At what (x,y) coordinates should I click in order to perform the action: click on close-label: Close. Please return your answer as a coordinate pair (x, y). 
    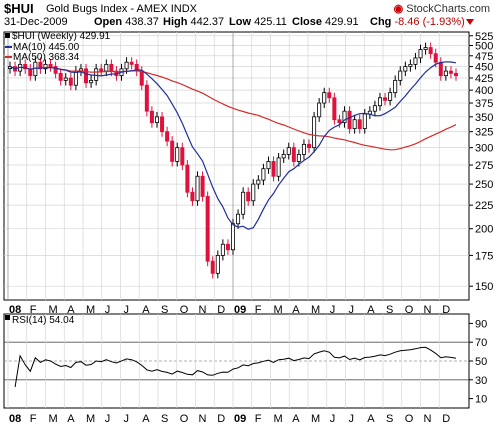
    Looking at the image, I should click on (307, 22).